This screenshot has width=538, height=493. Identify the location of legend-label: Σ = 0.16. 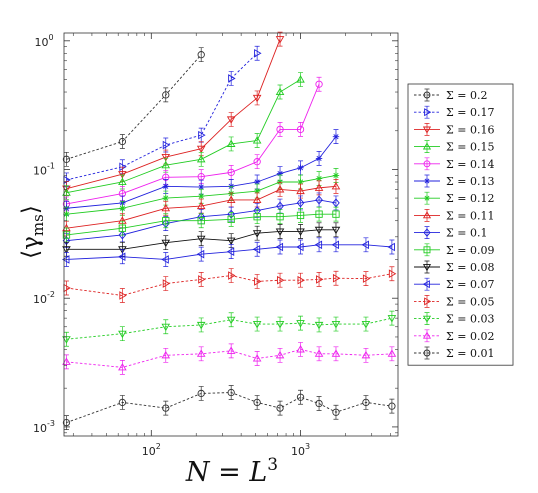
(470, 129).